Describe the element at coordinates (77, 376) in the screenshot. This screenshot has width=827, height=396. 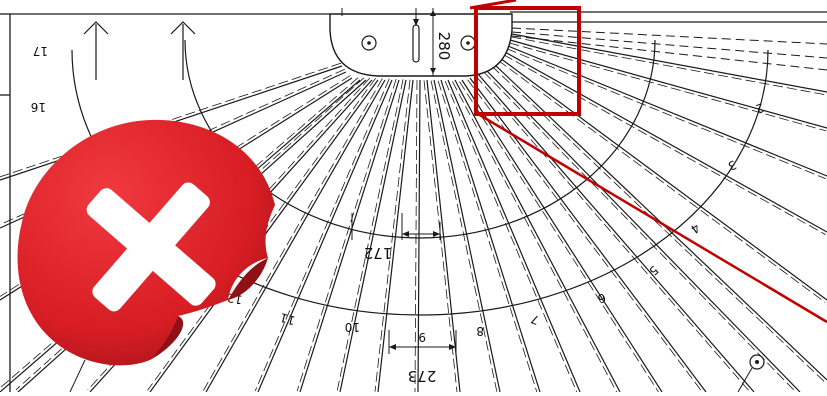
I see `leader-lines` at that location.